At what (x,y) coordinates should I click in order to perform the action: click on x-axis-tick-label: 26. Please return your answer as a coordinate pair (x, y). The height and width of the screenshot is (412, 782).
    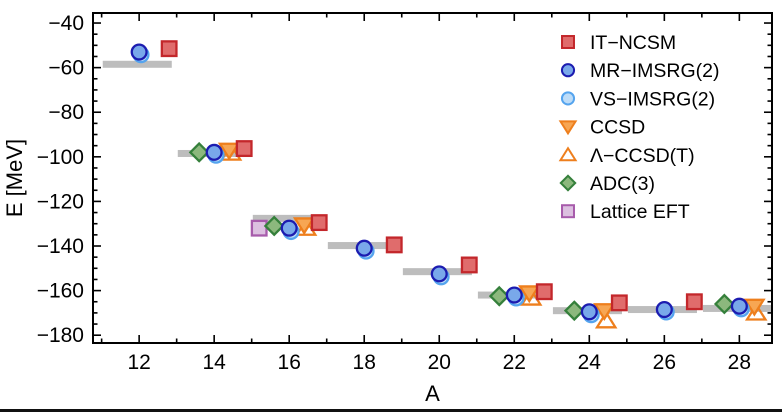
    Looking at the image, I should click on (664, 362).